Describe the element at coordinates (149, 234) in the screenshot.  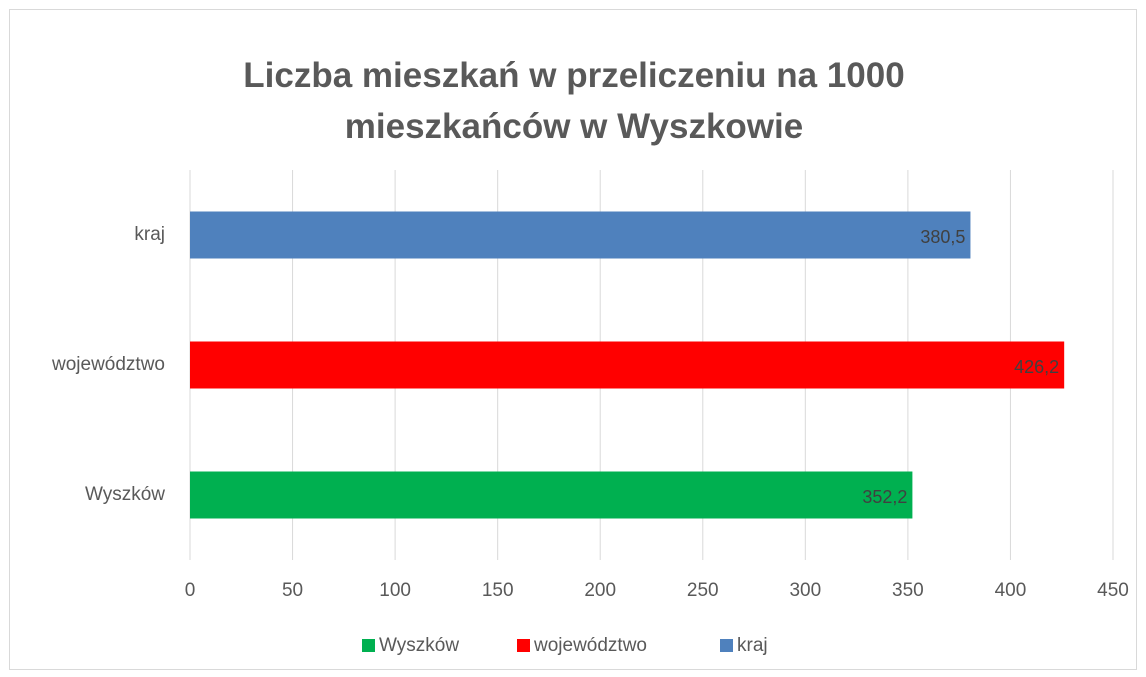
I see `y-tick-label: kraj` at that location.